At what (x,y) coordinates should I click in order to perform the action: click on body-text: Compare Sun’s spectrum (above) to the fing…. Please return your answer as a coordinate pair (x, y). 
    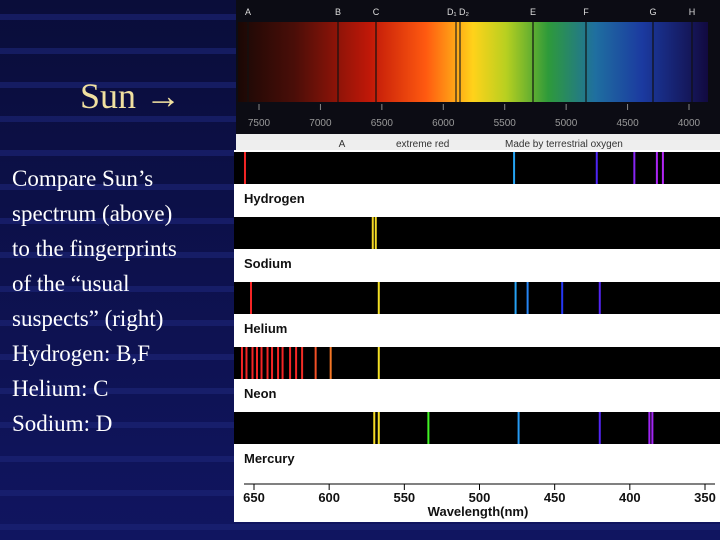
    Looking at the image, I should click on (94, 301).